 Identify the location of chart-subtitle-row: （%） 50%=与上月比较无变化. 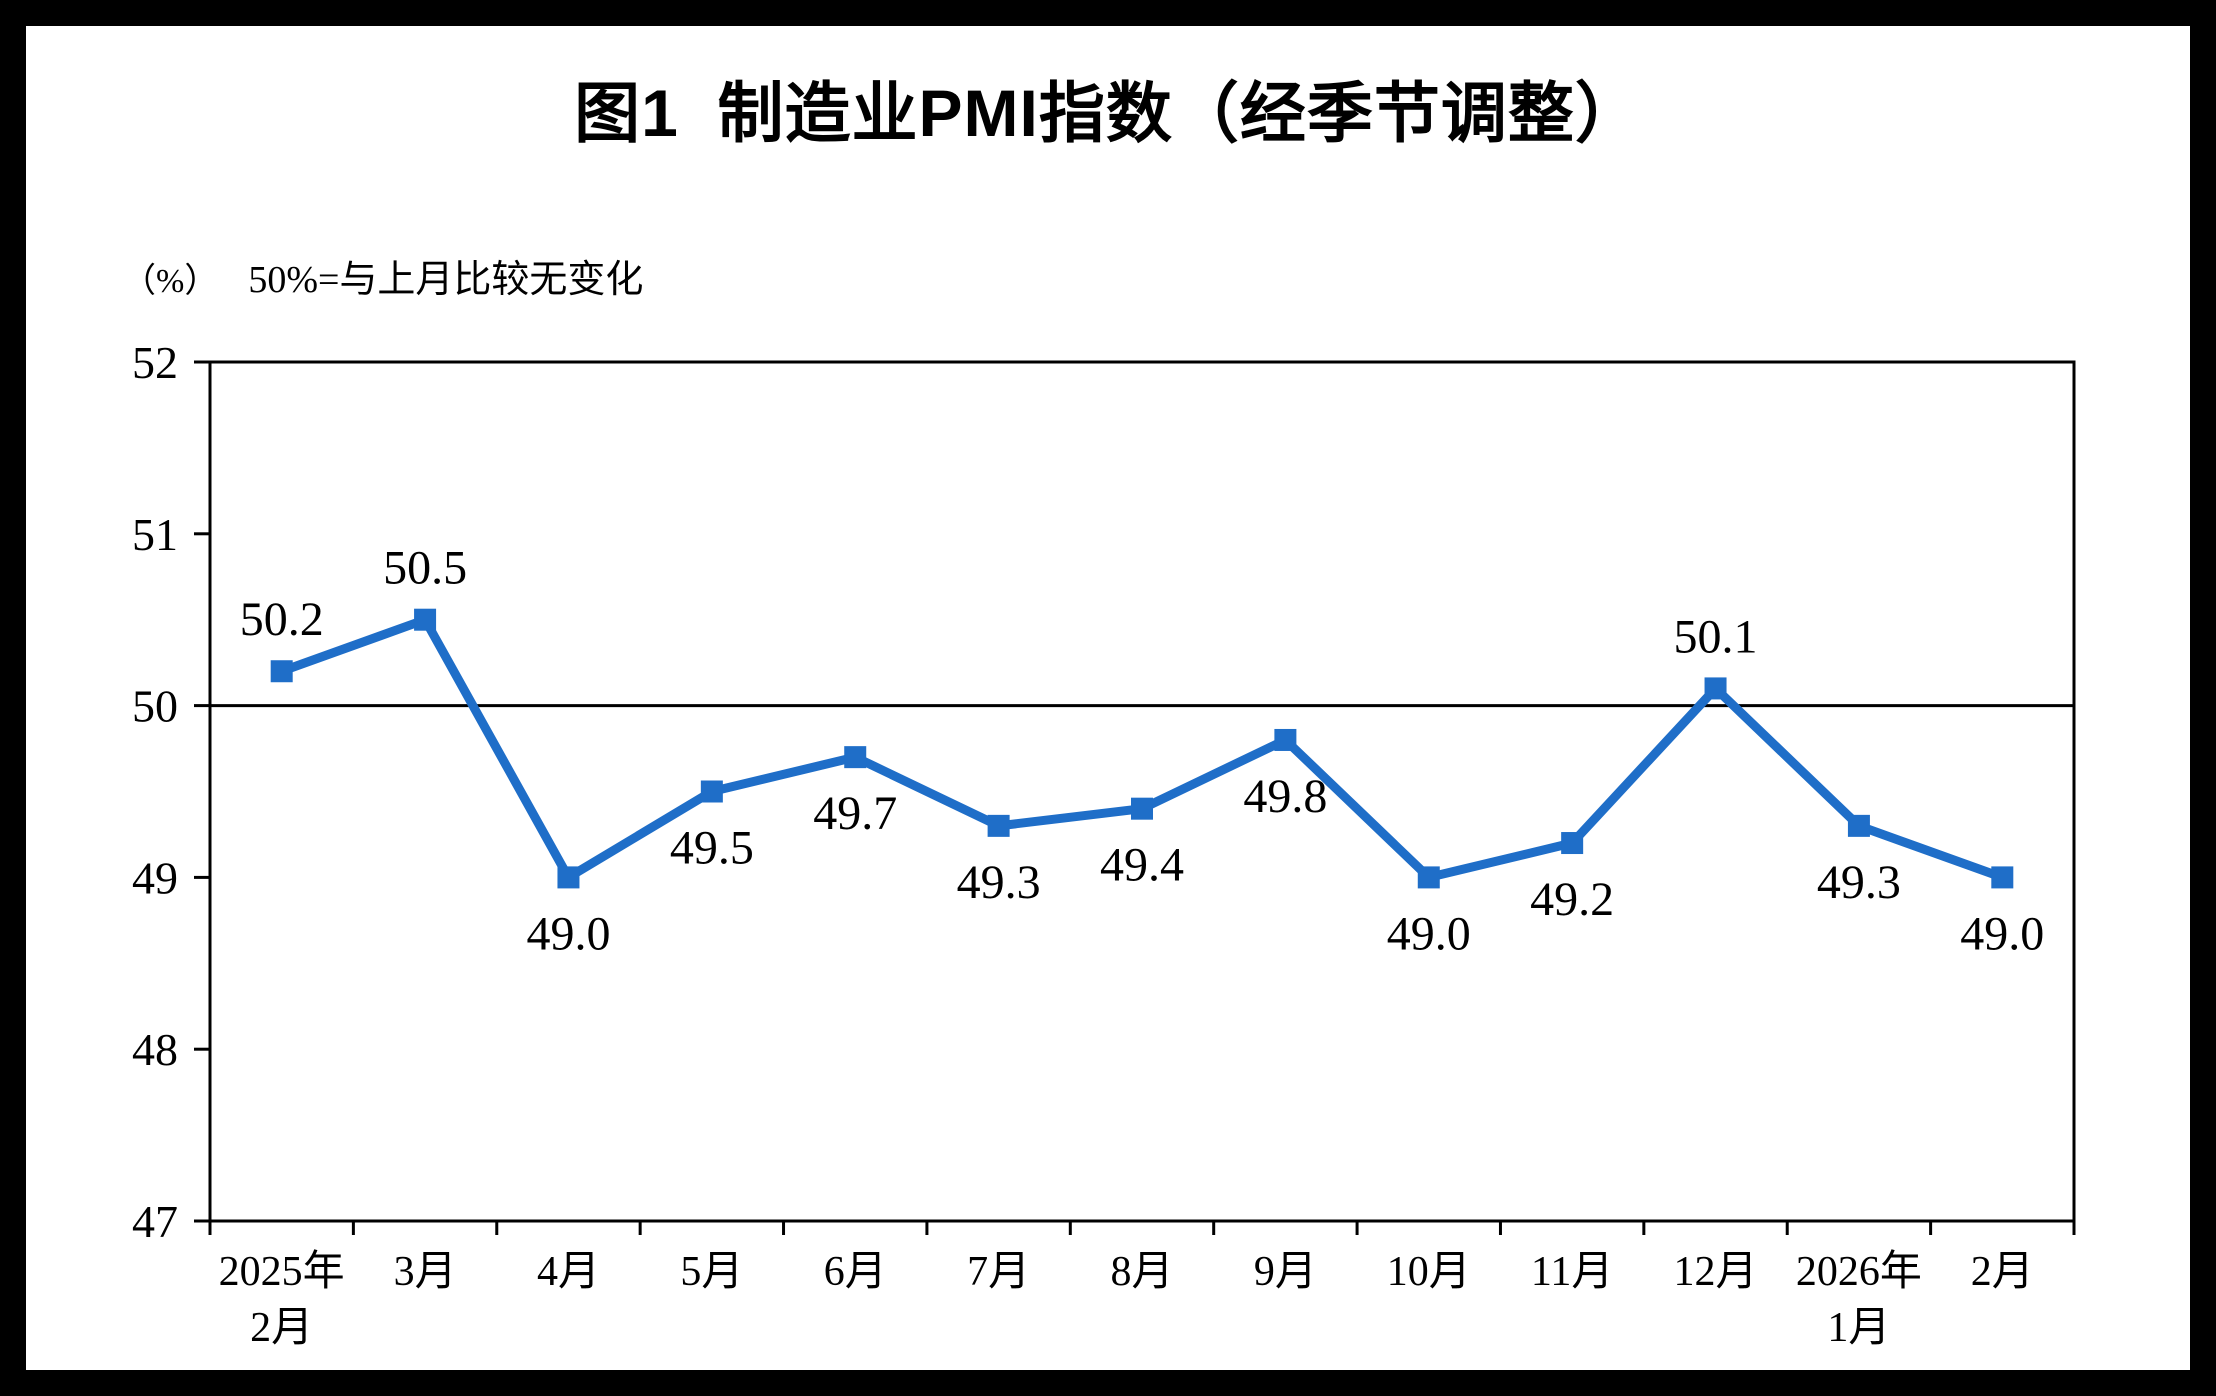
(382, 275).